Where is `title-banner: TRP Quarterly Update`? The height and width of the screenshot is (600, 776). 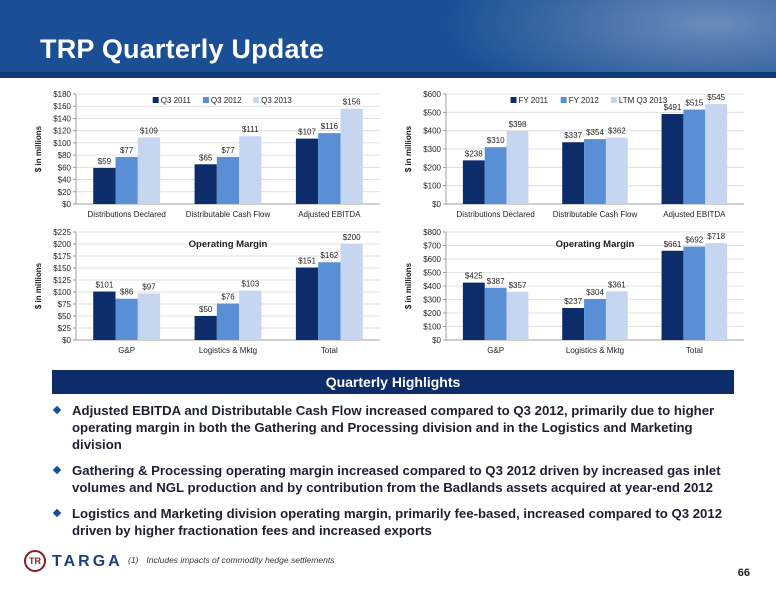 title-banner: TRP Quarterly Update is located at coordinates (388, 39).